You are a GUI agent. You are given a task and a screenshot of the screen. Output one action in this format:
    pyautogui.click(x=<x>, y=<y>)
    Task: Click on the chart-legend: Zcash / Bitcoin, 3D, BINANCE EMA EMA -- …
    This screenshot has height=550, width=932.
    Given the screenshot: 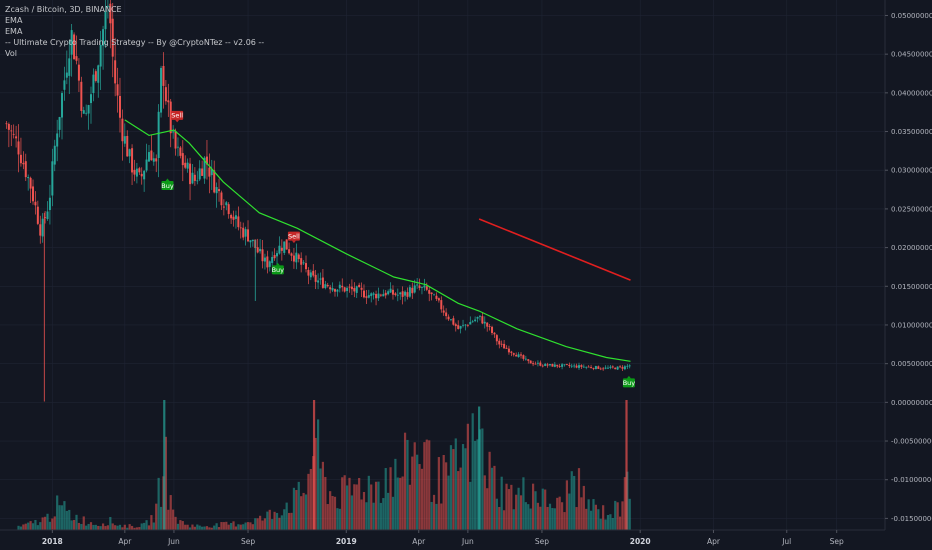 What is the action you would take?
    pyautogui.click(x=134, y=31)
    